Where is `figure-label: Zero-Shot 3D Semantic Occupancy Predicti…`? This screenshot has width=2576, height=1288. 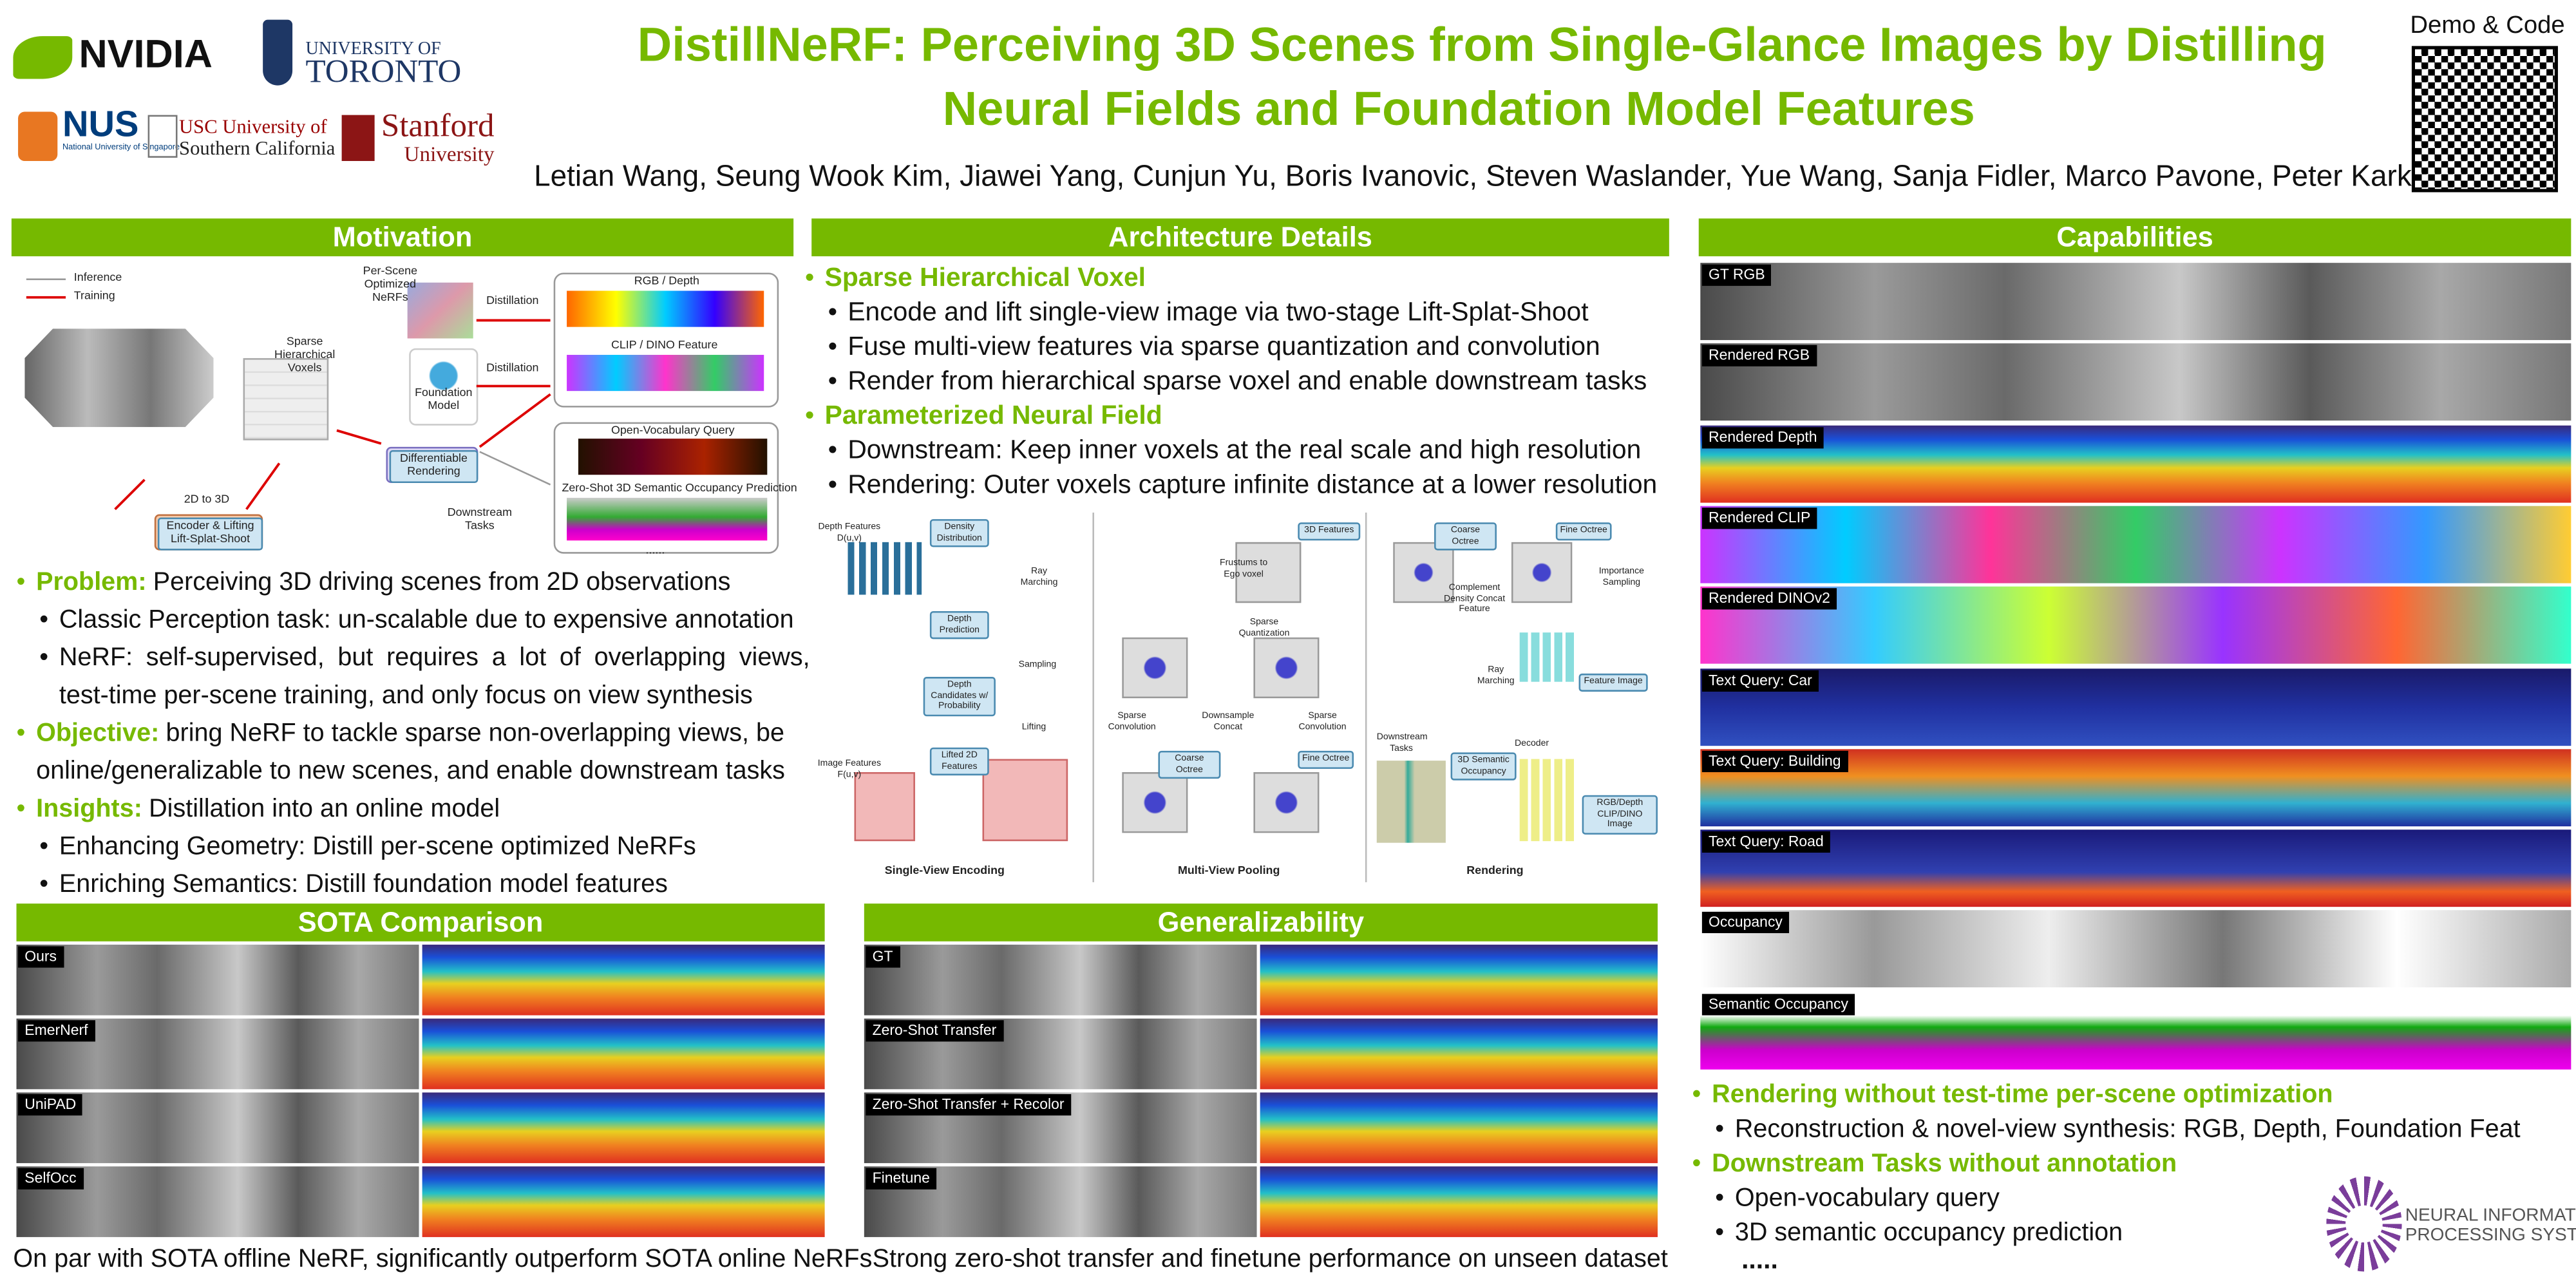 figure-label: Zero-Shot 3D Semantic Occupancy Predicti… is located at coordinates (680, 489).